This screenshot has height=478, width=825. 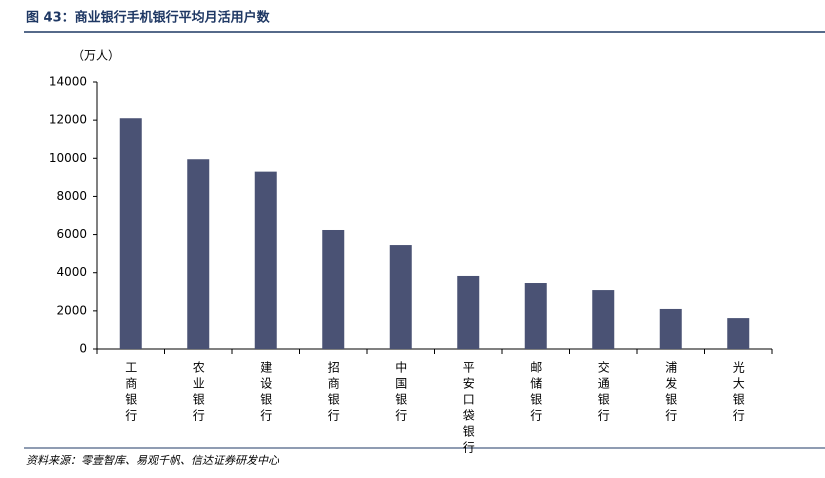 What do you see at coordinates (96, 56) in the screenshot?
I see `y-unit: （万人）` at bounding box center [96, 56].